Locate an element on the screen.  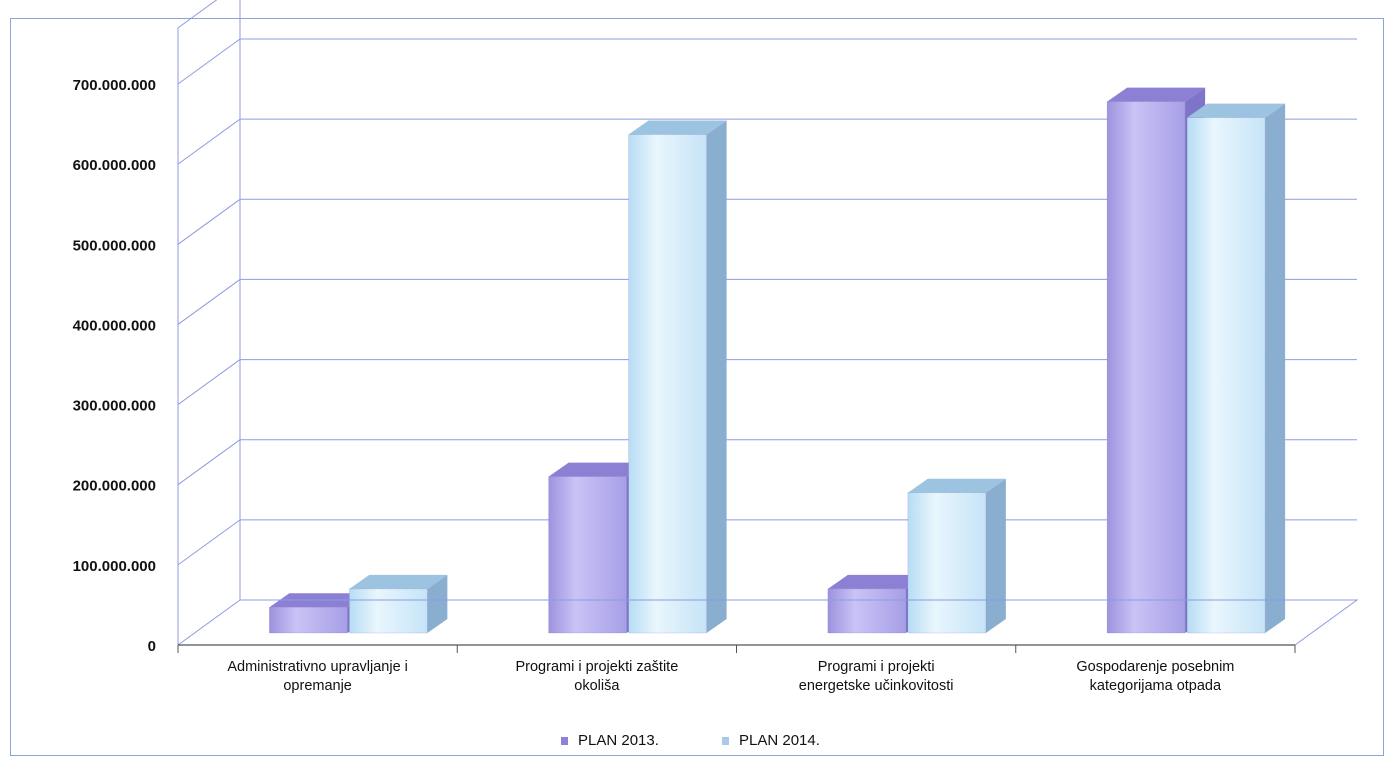
legend-label: PLAN 2013. is located at coordinates (618, 740).